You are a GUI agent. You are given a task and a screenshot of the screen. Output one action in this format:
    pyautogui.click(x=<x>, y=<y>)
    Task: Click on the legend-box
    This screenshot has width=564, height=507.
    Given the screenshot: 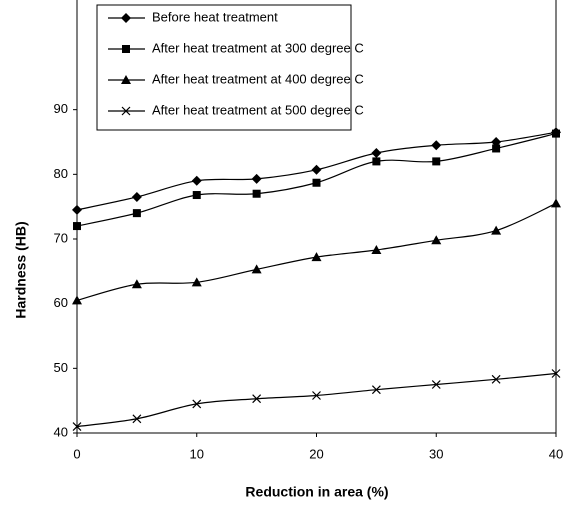 What is the action you would take?
    pyautogui.click(x=224, y=67)
    